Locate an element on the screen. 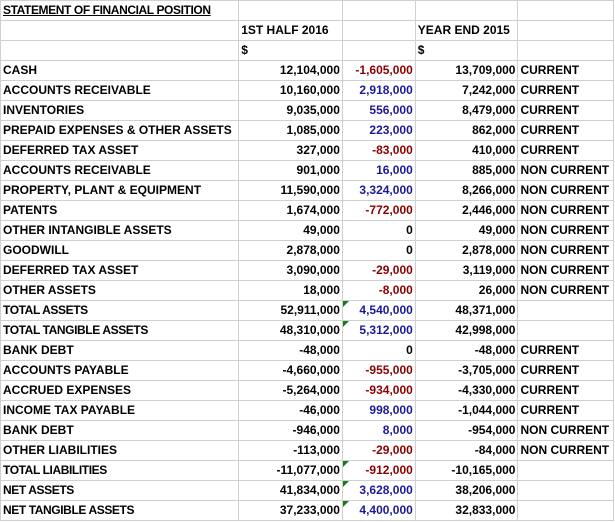  half-2016-value-cell: 3,090,000 is located at coordinates (290, 270).